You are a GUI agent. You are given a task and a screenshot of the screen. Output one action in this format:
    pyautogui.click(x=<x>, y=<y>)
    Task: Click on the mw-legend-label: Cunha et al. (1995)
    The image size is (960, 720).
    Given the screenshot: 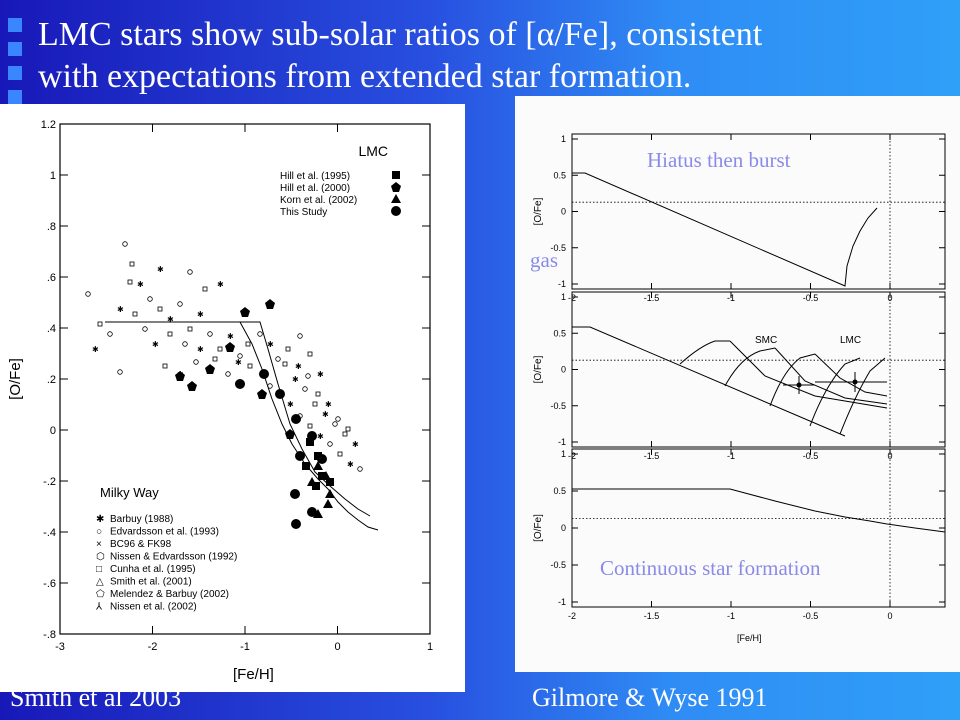 What is the action you would take?
    pyautogui.click(x=153, y=569)
    